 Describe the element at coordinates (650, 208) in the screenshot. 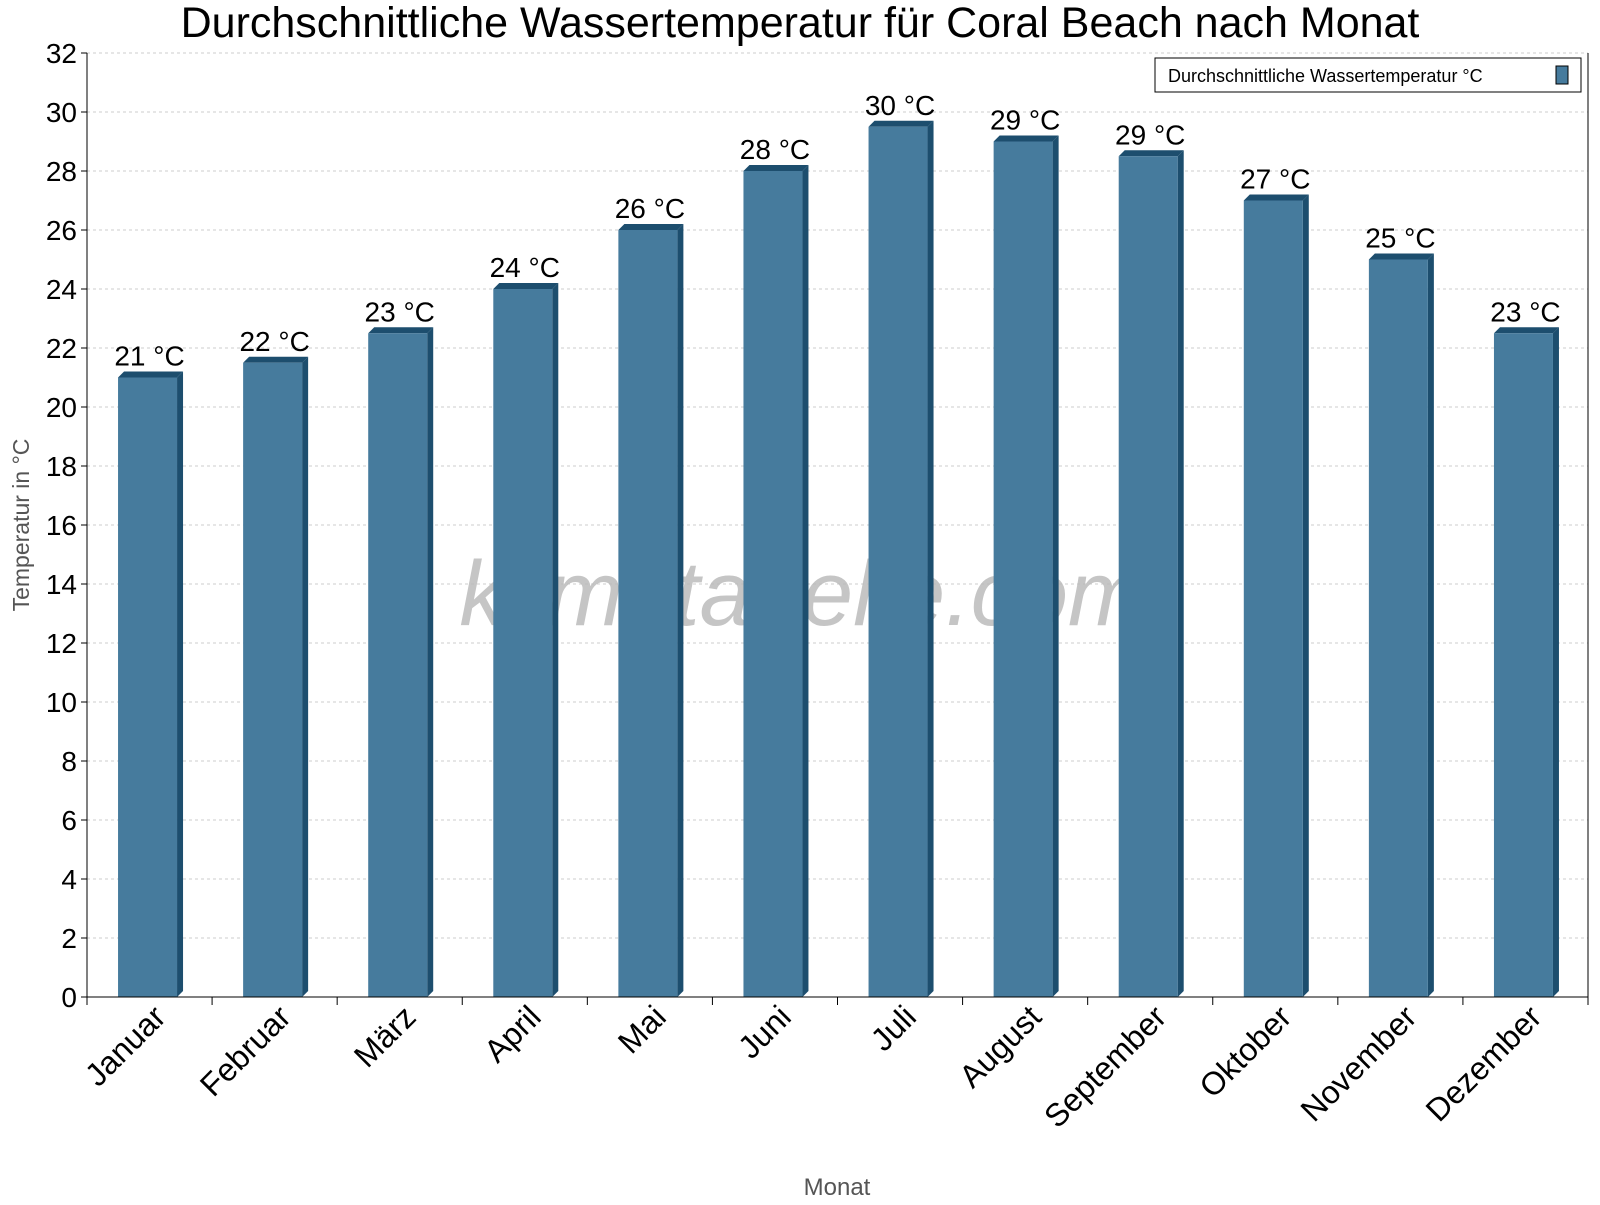

I see `data-label: 26 °C` at that location.